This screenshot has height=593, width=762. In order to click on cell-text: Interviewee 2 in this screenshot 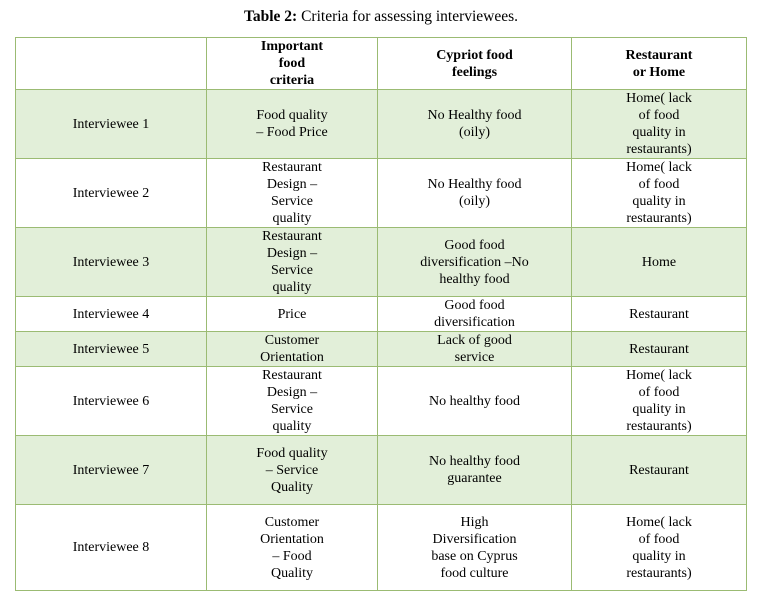, I will do `click(111, 193)`.